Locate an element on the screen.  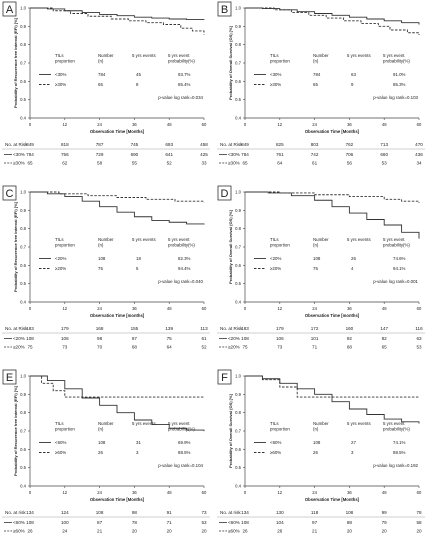
risk-row-value: 92 is located at coordinates (350, 338).